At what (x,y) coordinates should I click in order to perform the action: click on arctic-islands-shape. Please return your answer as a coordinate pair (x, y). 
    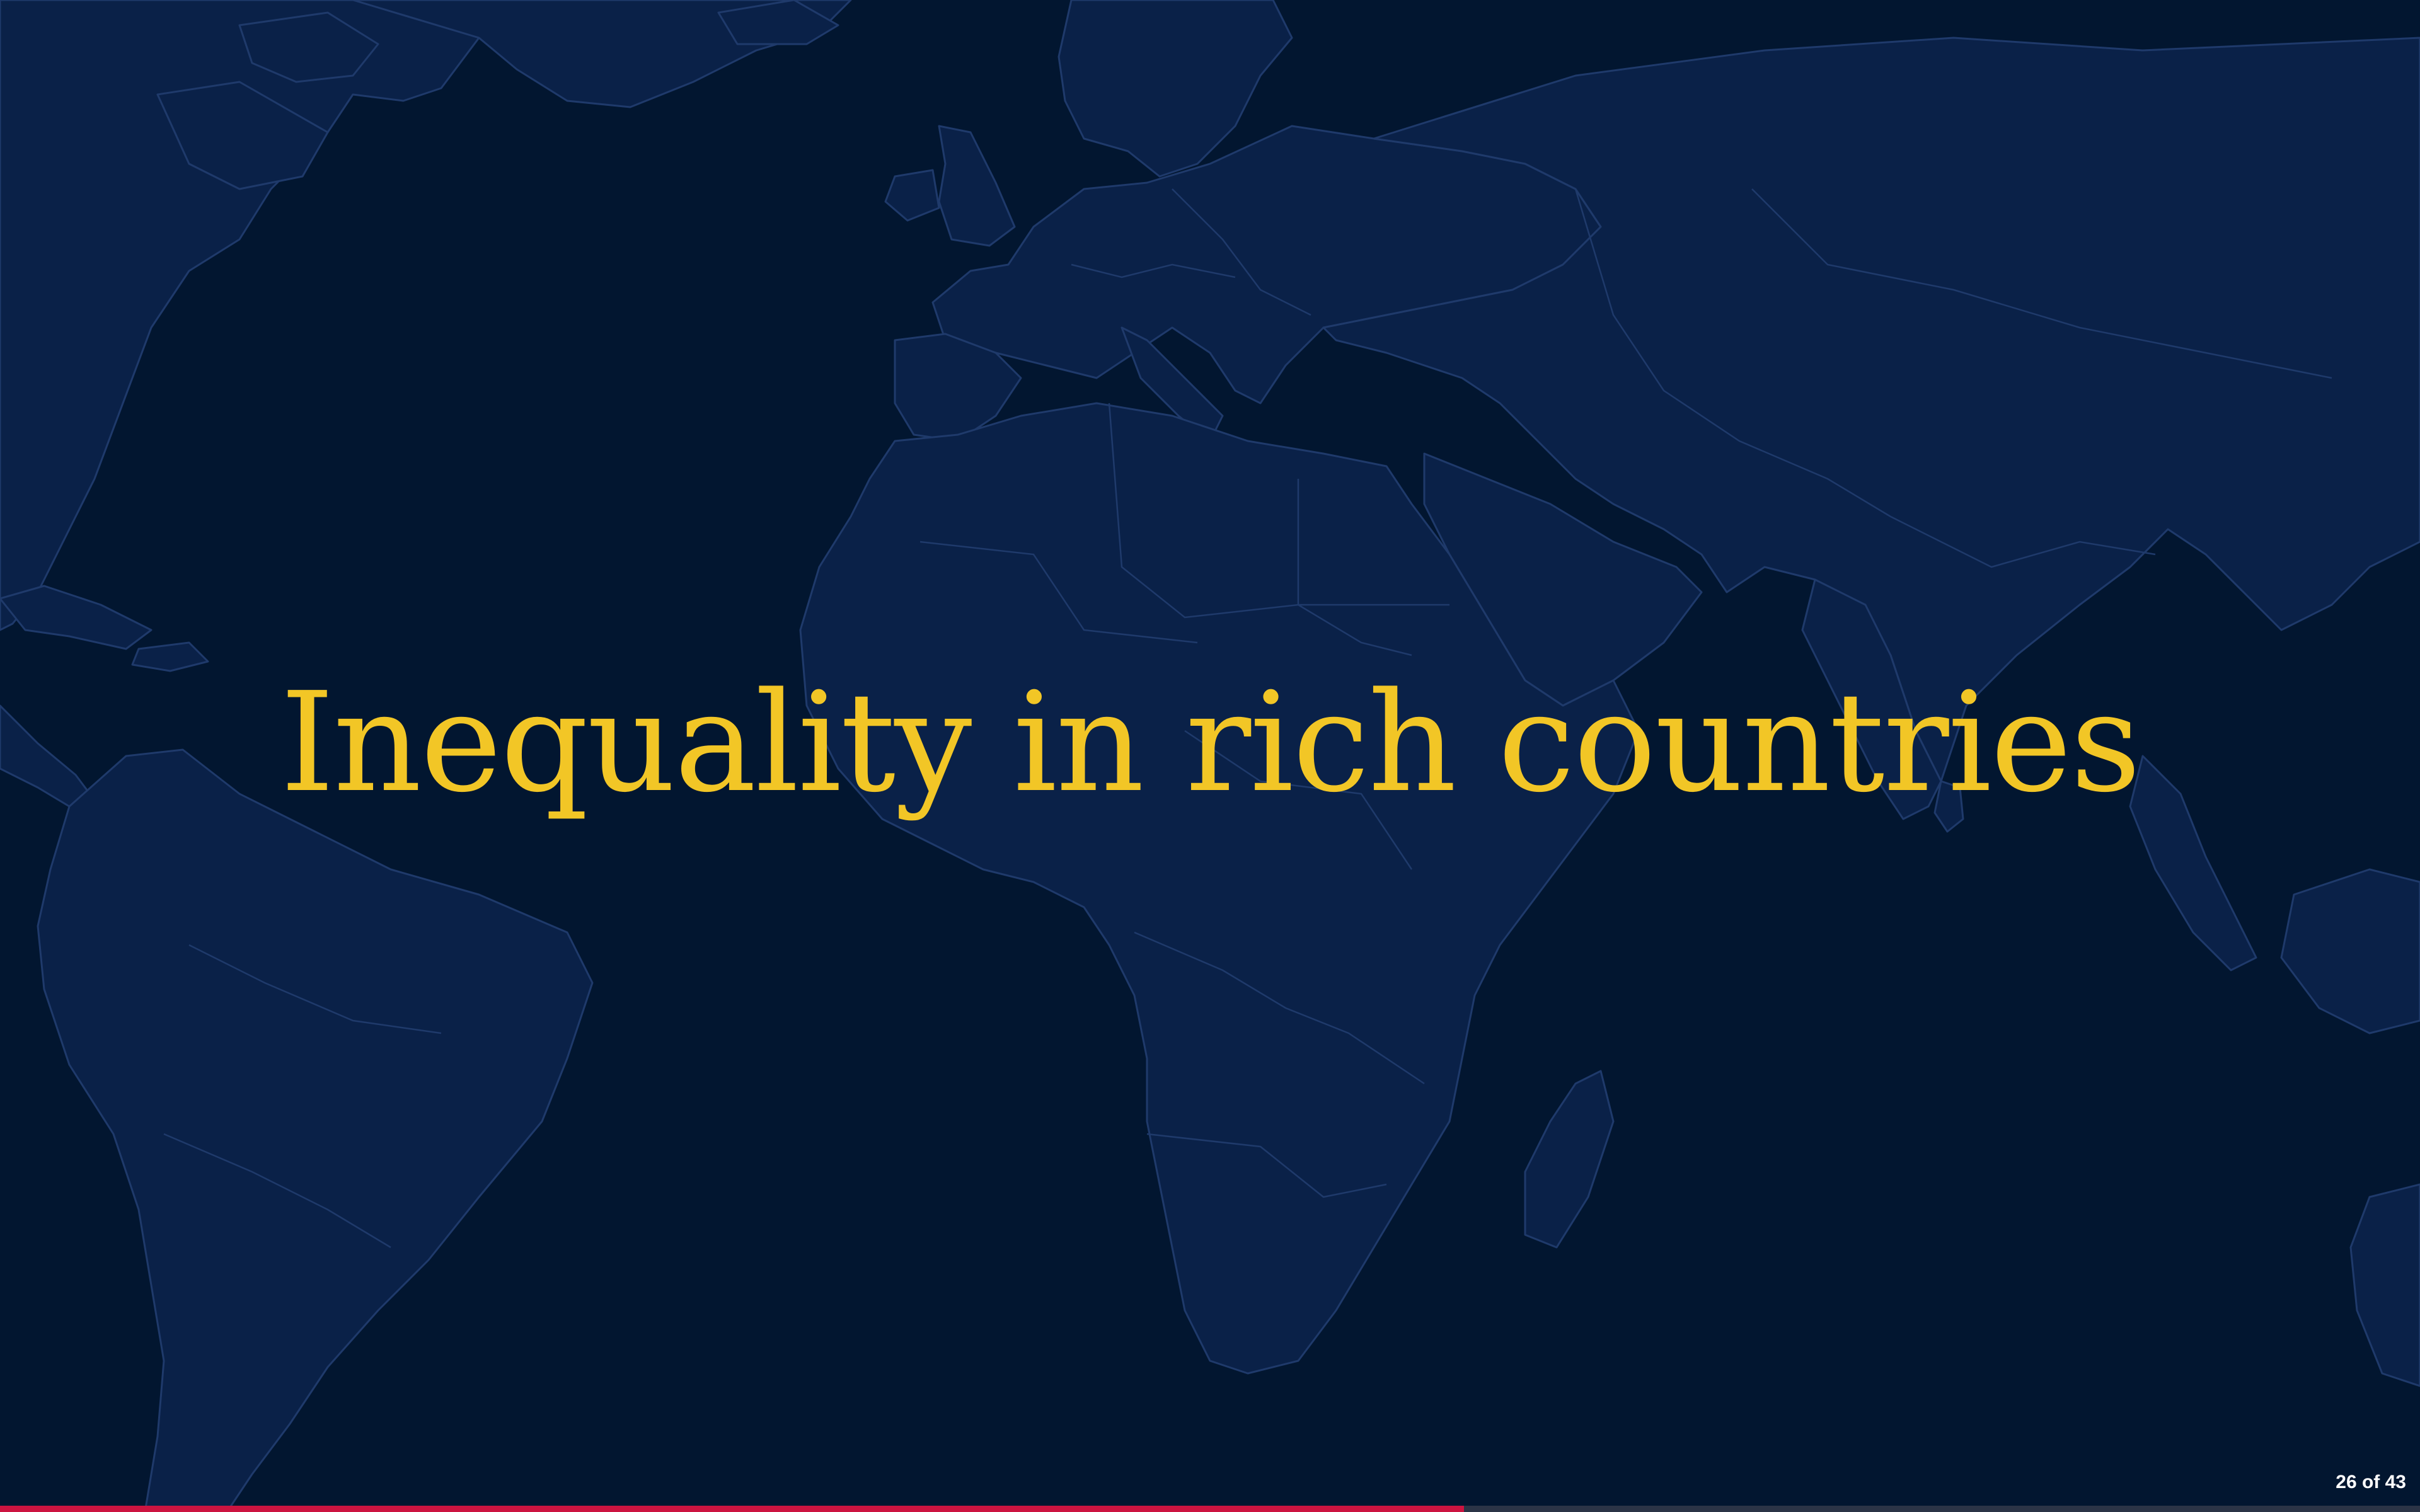
    Looking at the image, I should click on (308, 47).